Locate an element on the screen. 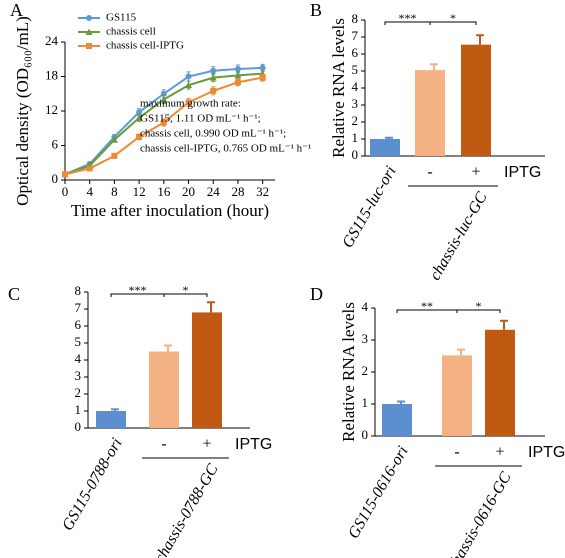 The image size is (565, 558). annotation: GS115, 1.11 OD mL⁻¹ h⁻¹; is located at coordinates (200, 119).